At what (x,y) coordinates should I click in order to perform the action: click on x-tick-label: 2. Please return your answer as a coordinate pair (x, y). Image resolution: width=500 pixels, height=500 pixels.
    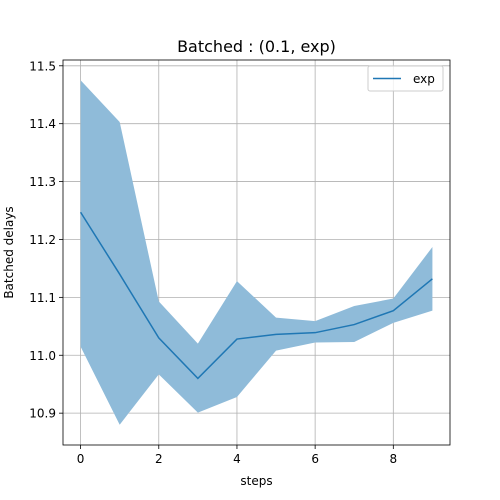
    Looking at the image, I should click on (159, 459).